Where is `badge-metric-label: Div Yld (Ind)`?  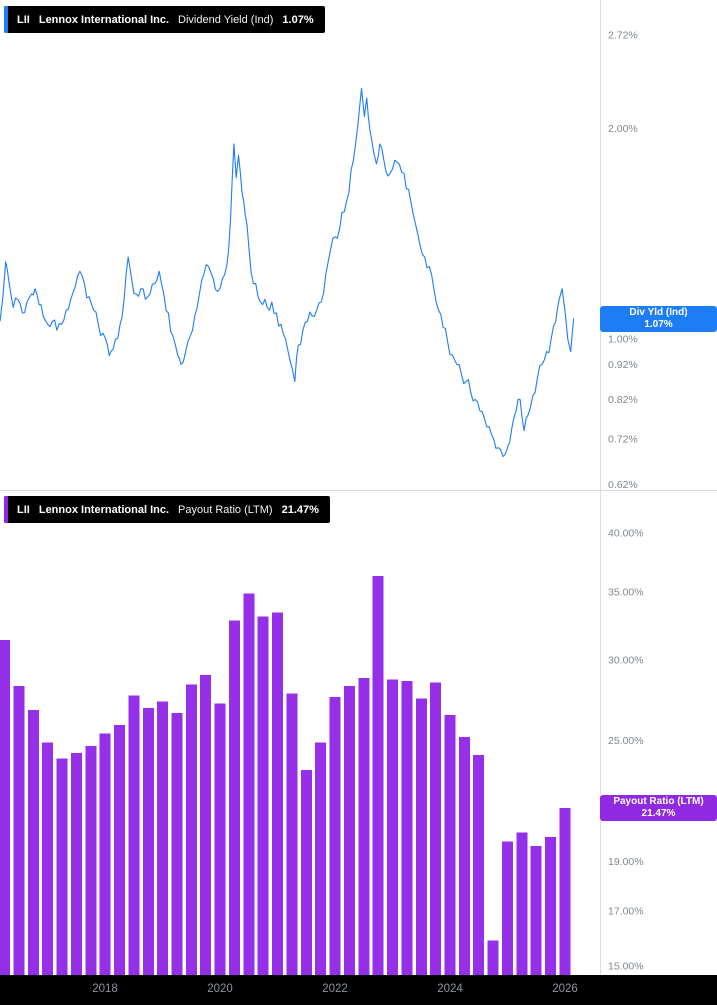 badge-metric-label: Div Yld (Ind) is located at coordinates (658, 312).